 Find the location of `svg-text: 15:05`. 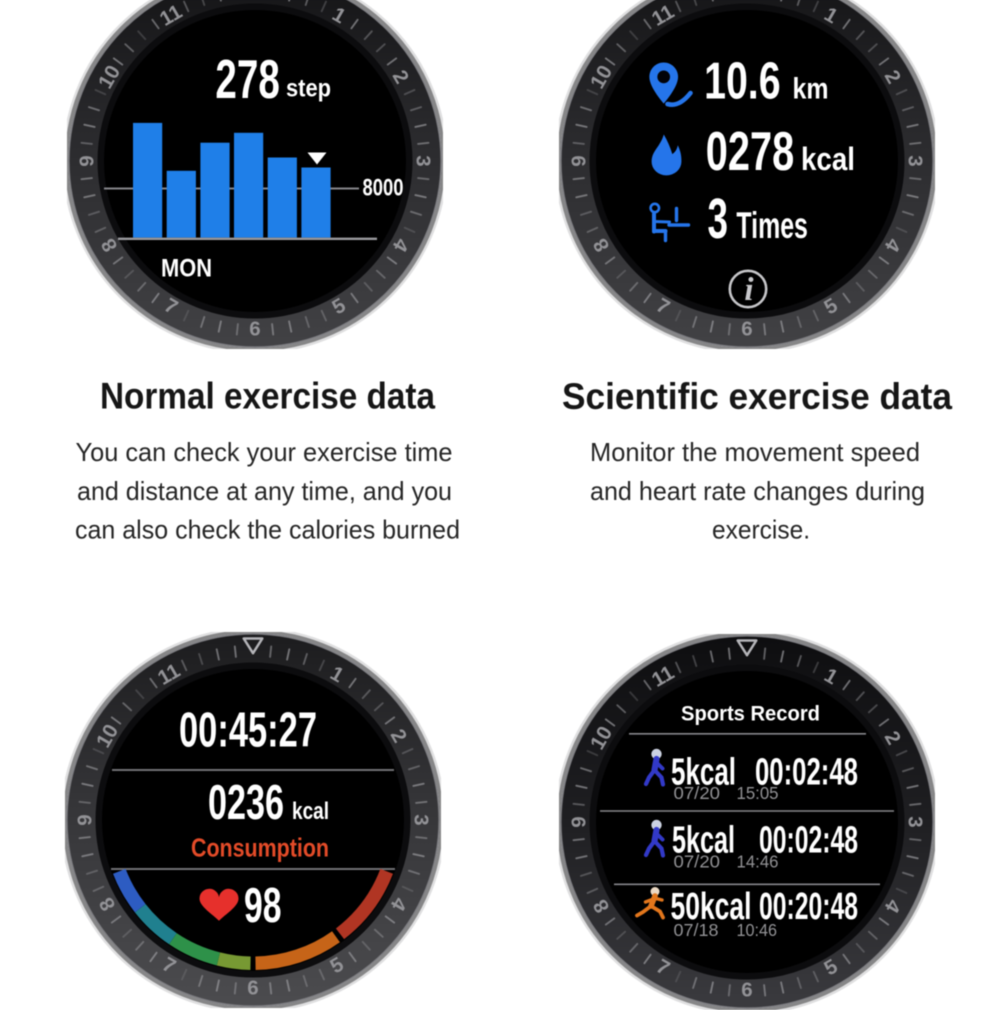

svg-text: 15:05 is located at coordinates (758, 793).